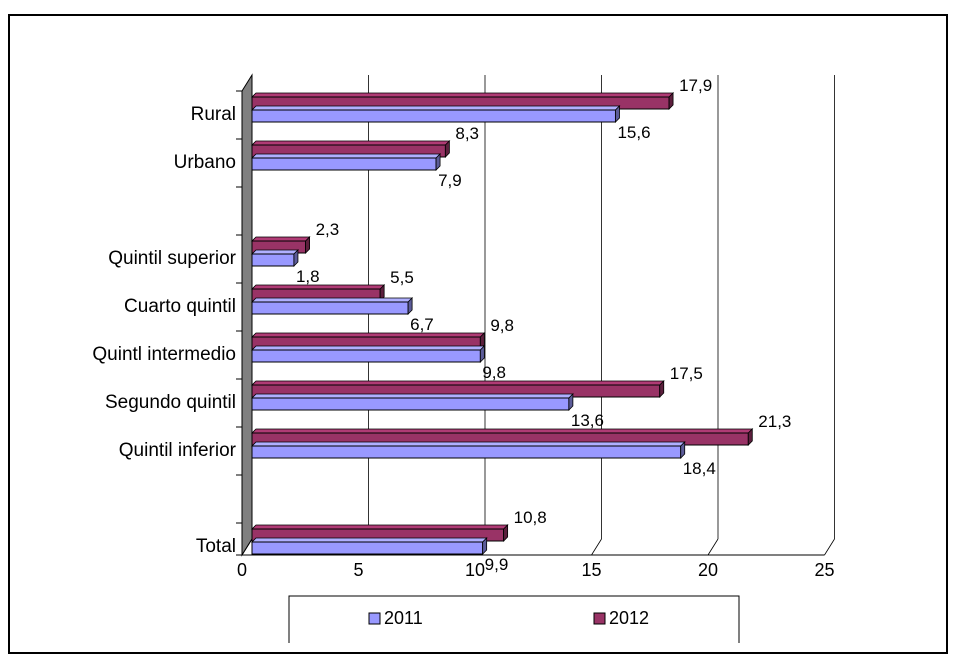  What do you see at coordinates (216, 546) in the screenshot?
I see `category-label: Total` at bounding box center [216, 546].